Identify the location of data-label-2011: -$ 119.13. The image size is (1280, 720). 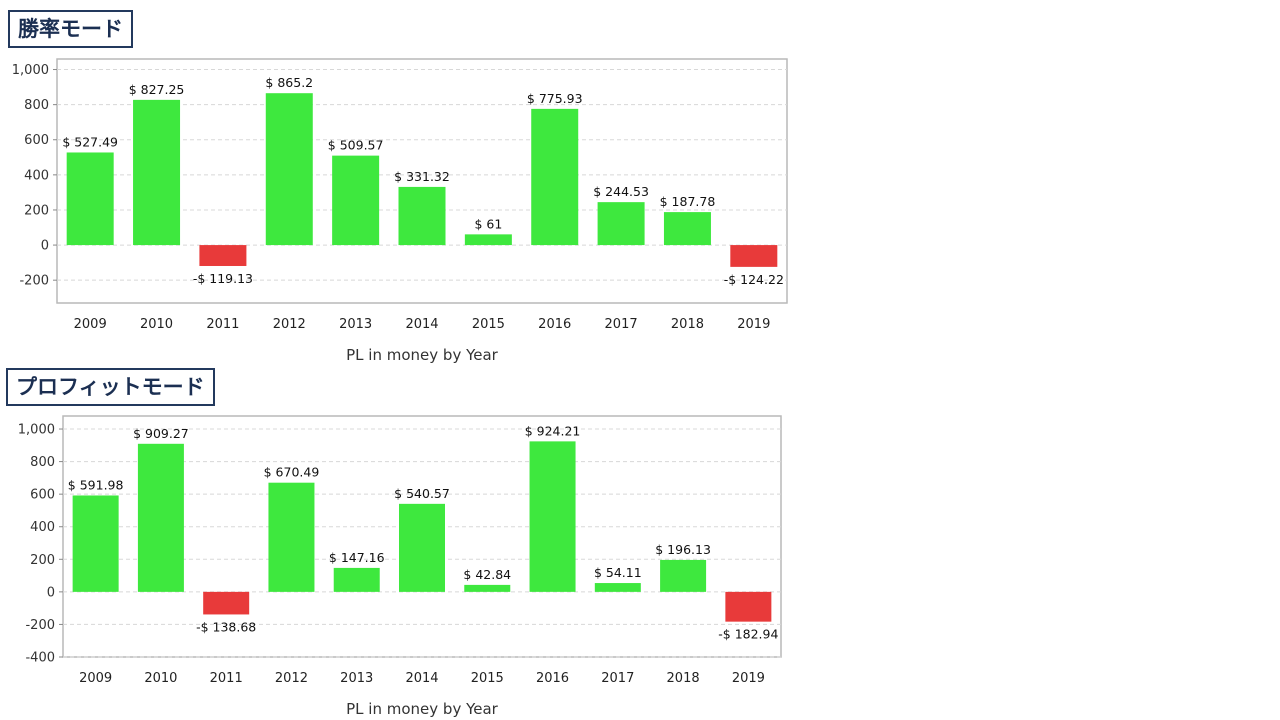
(223, 278).